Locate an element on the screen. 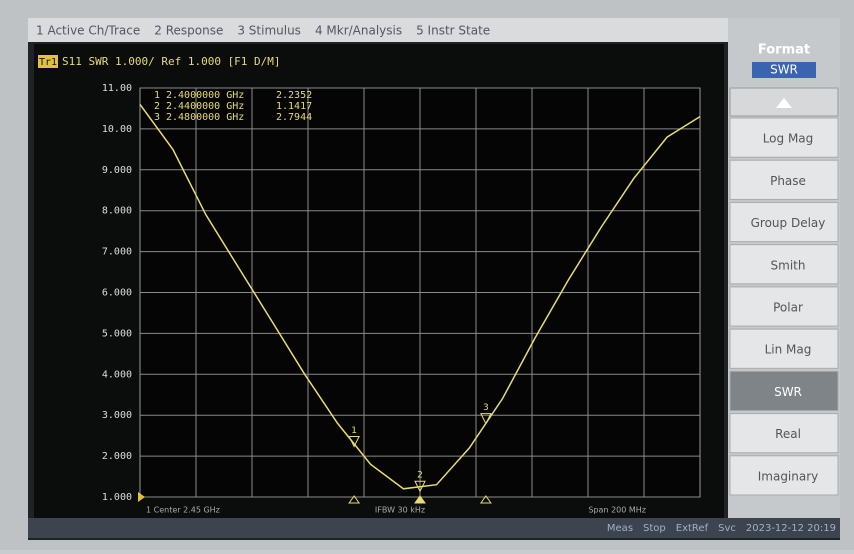 Image resolution: width=854 pixels, height=554 pixels. softkey-current: SWR is located at coordinates (784, 70).